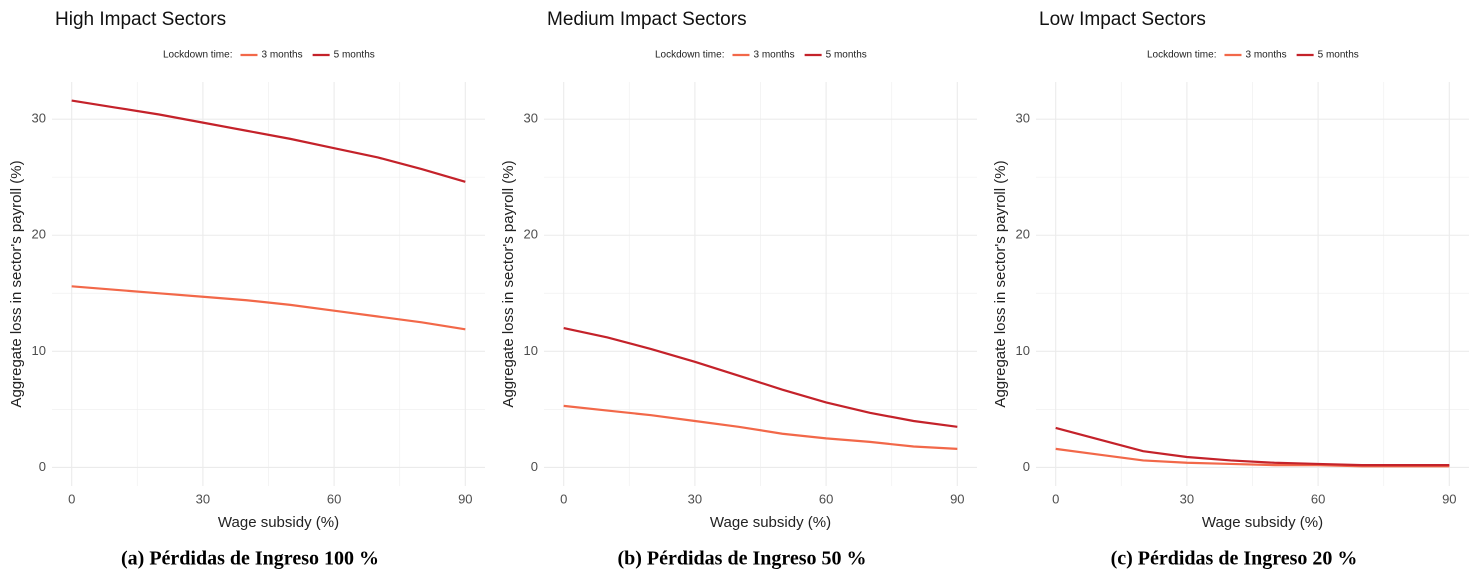 This screenshot has height=575, width=1476. What do you see at coordinates (1122, 19) in the screenshot?
I see `chart-title: Low Impact Sectors` at bounding box center [1122, 19].